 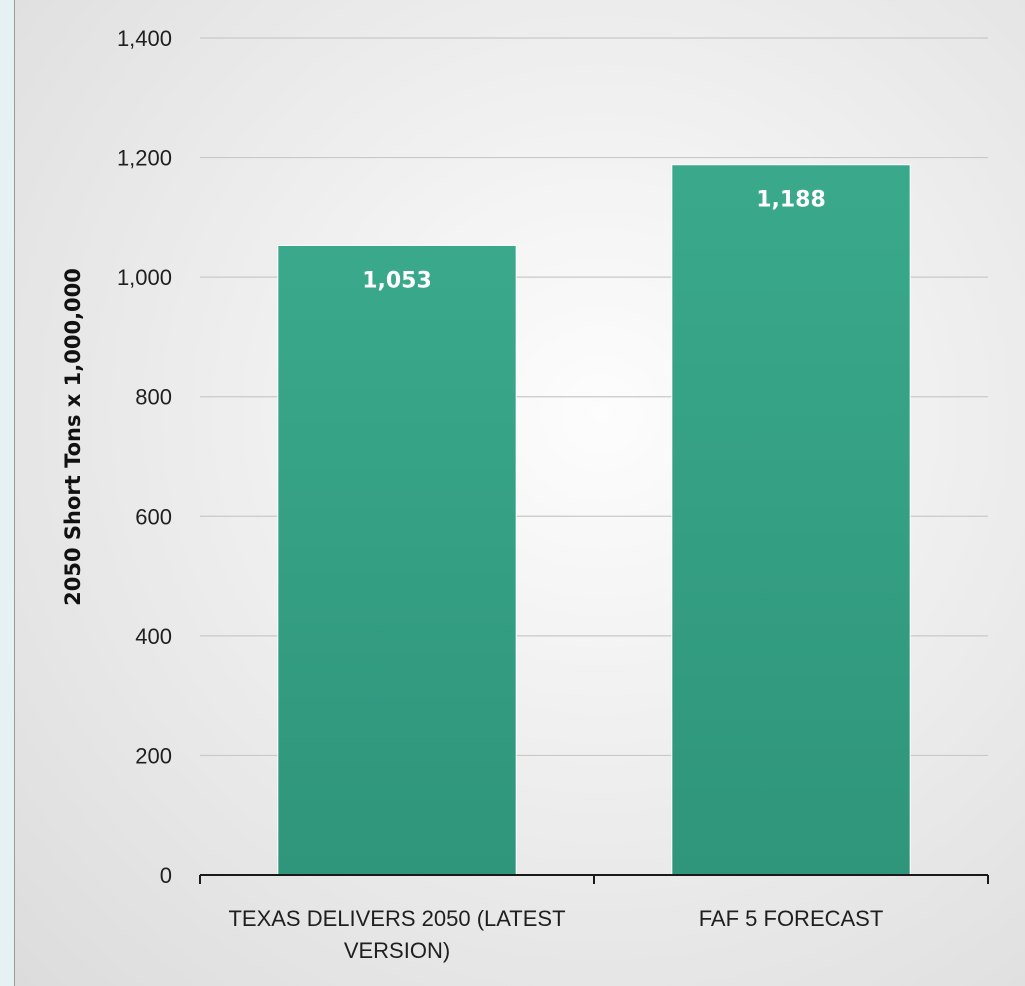 What do you see at coordinates (153, 636) in the screenshot?
I see `y-tick-label: 400` at bounding box center [153, 636].